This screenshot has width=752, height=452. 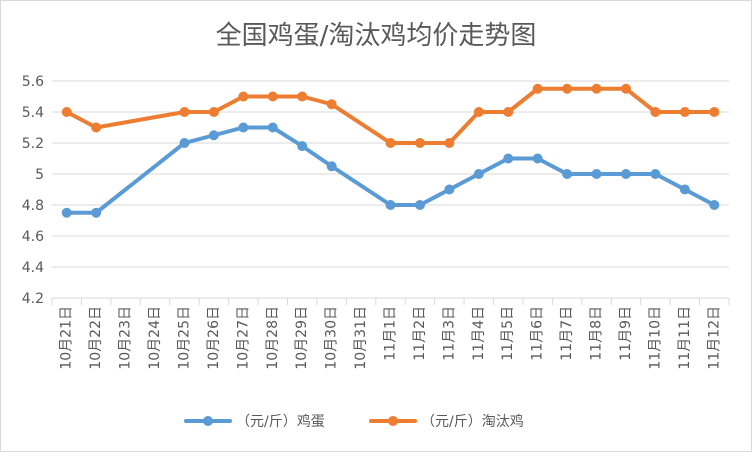 What do you see at coordinates (302, 338) in the screenshot?
I see `x-tick-label: 10月29日` at bounding box center [302, 338].